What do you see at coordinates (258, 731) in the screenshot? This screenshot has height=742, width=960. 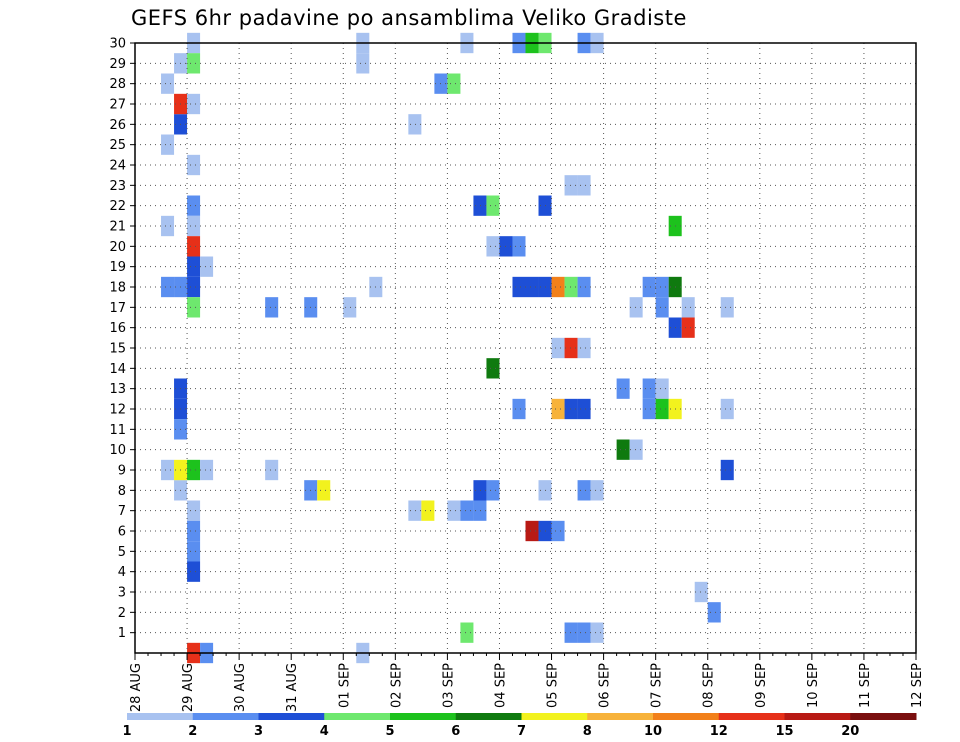 I see `colorbar-label: 3` at bounding box center [258, 731].